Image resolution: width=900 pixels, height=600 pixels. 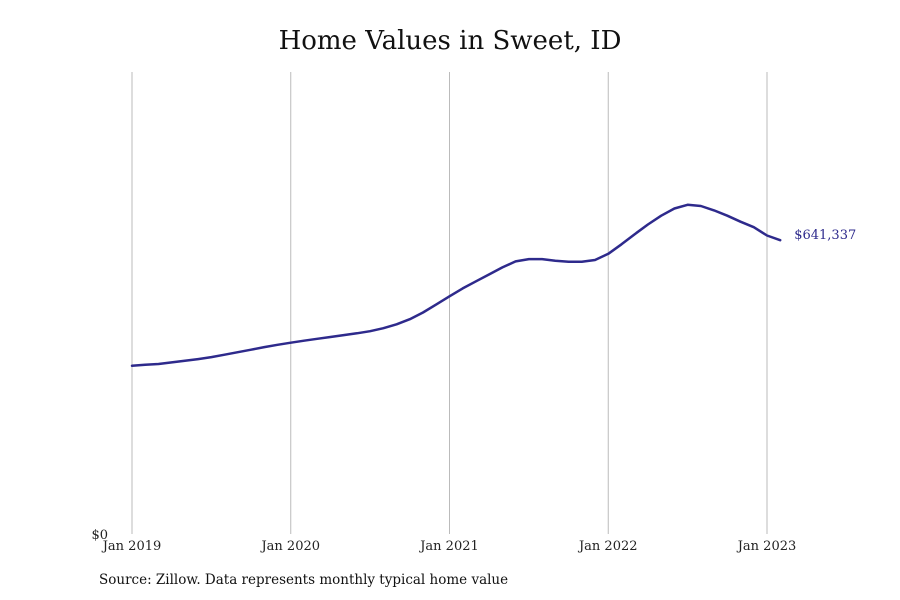 I want to click on x-tick-label: Jan 2021, so click(x=448, y=546).